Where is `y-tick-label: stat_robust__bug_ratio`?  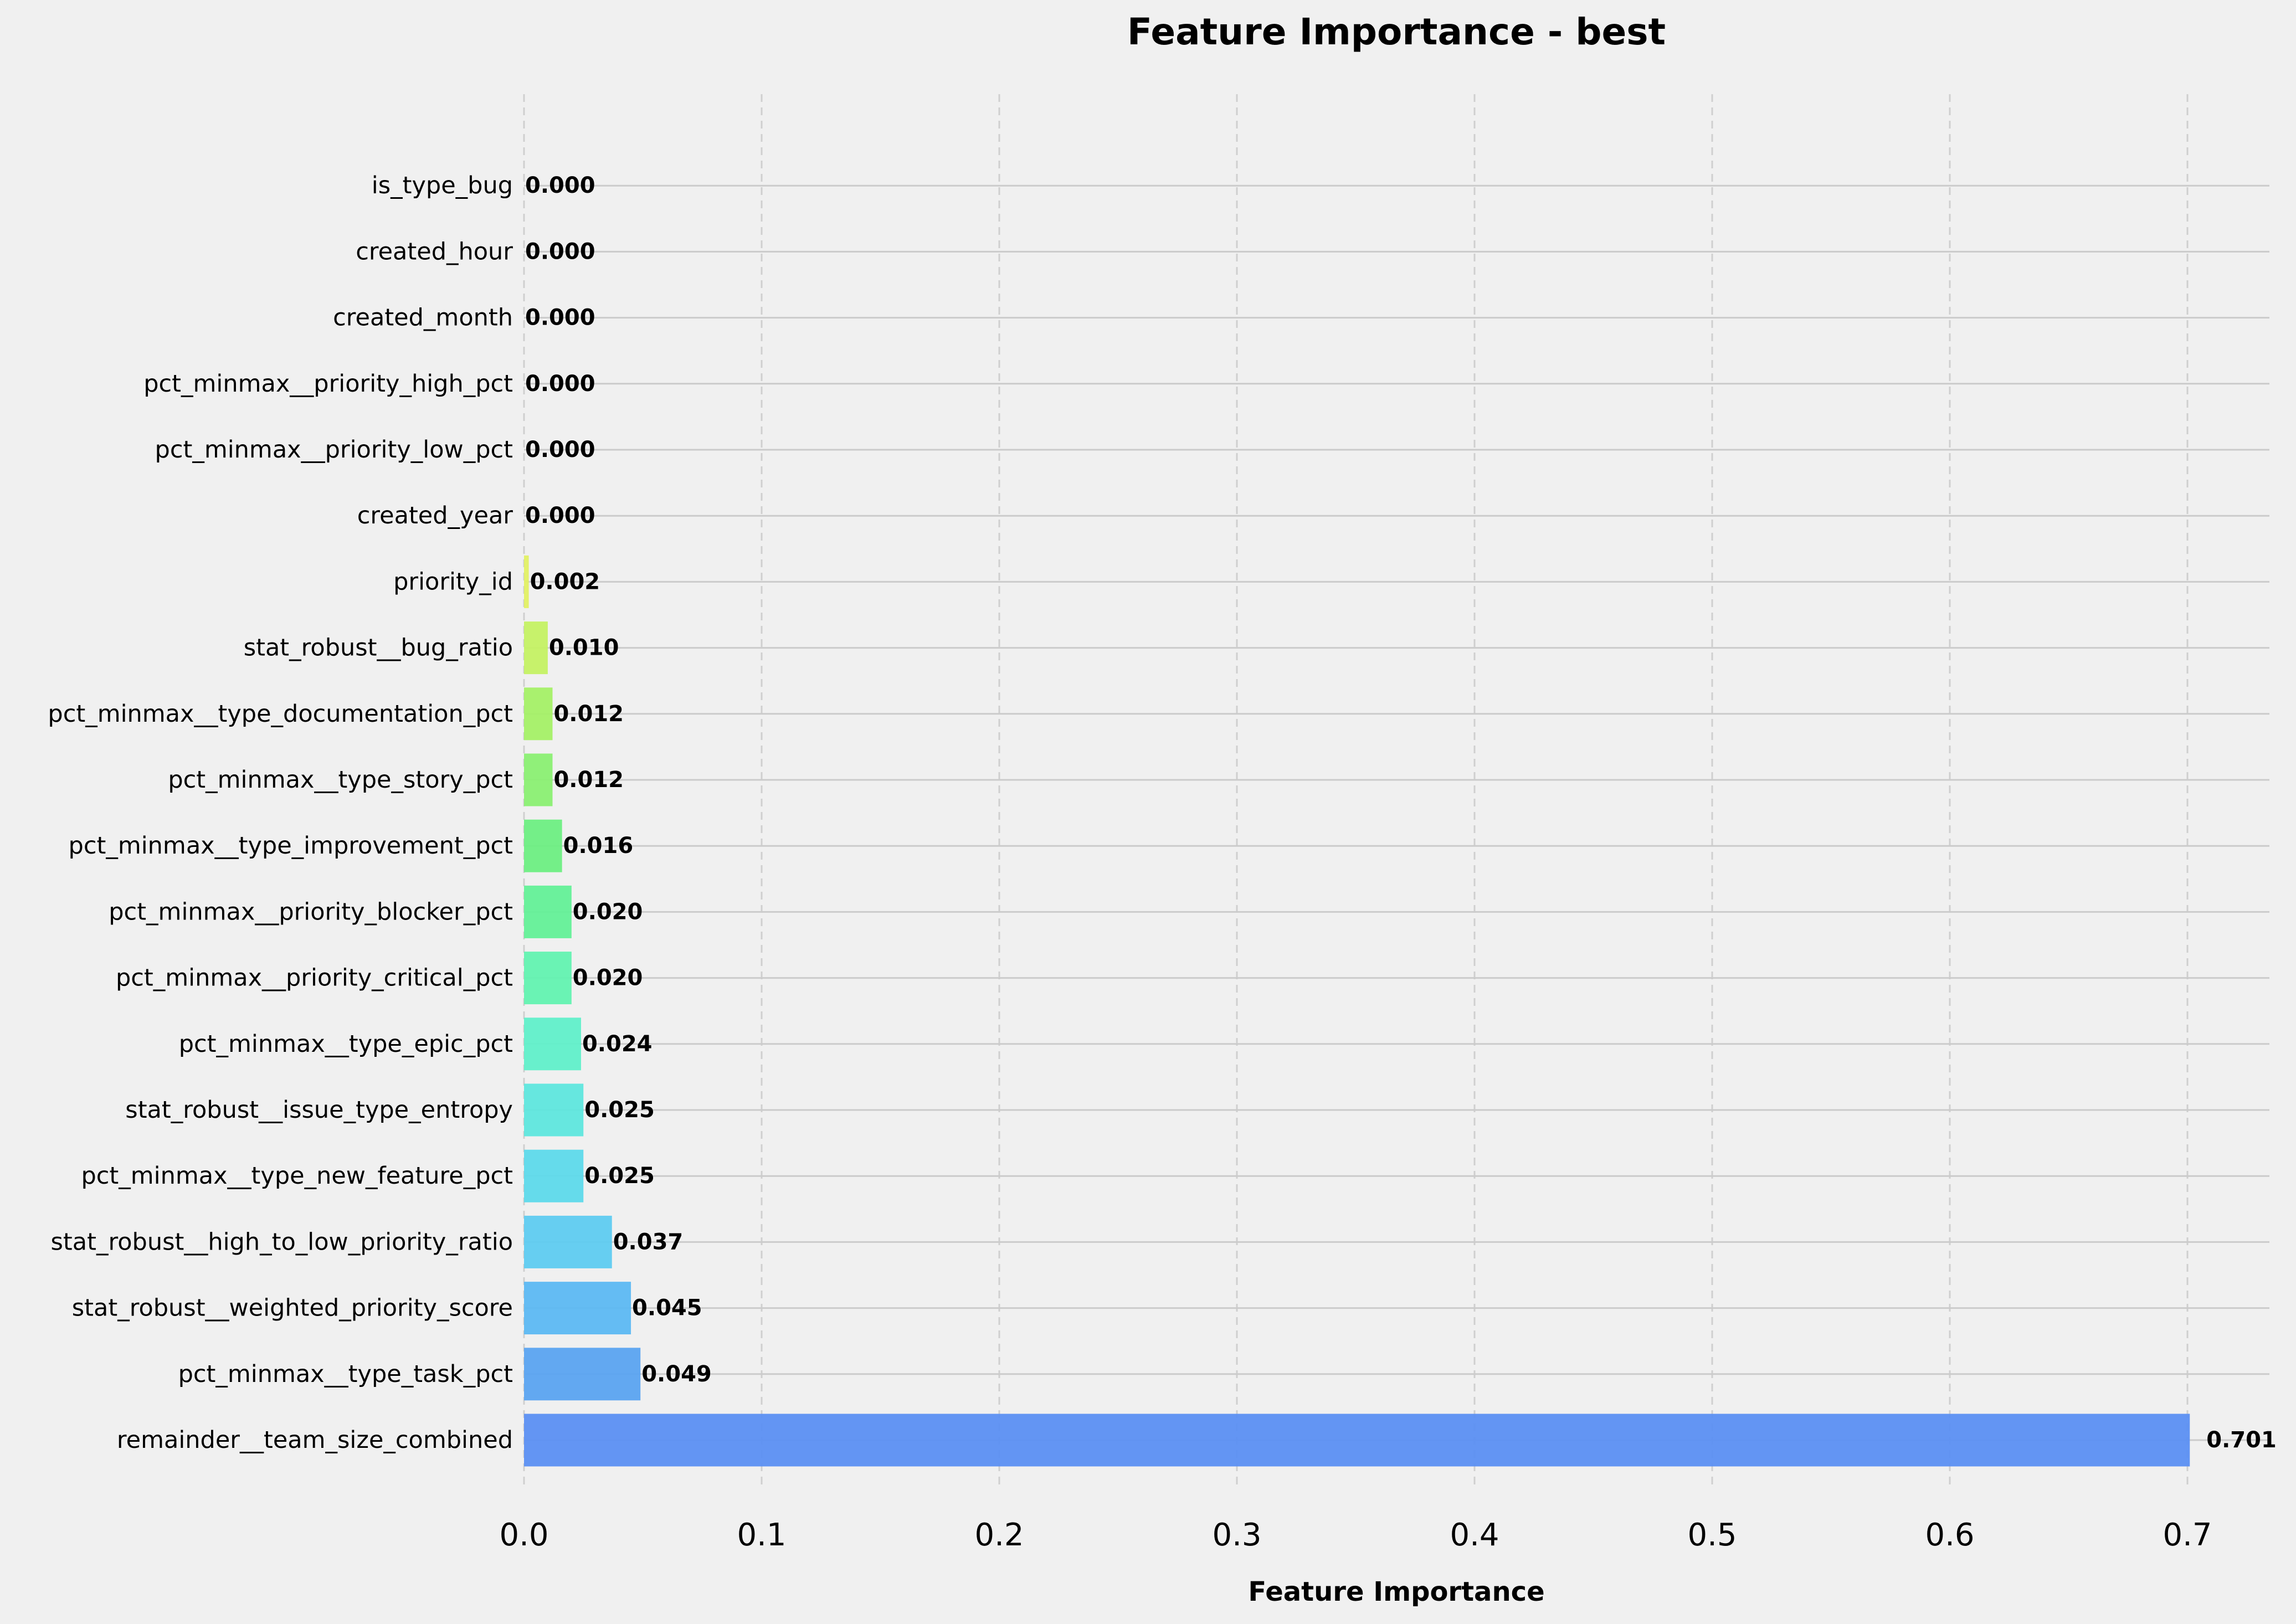 y-tick-label: stat_robust__bug_ratio is located at coordinates (378, 648).